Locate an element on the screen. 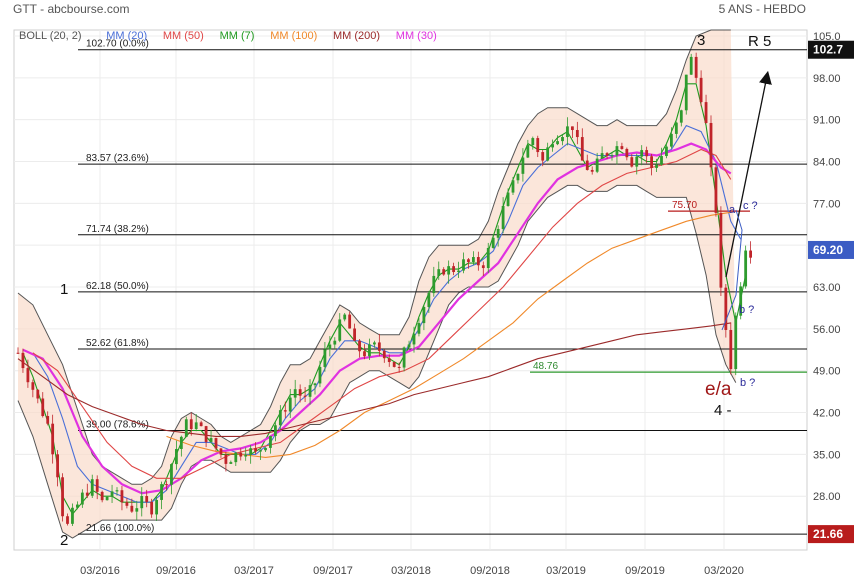 The width and height of the screenshot is (855, 580). wave-ea-label: e/a is located at coordinates (718, 389).